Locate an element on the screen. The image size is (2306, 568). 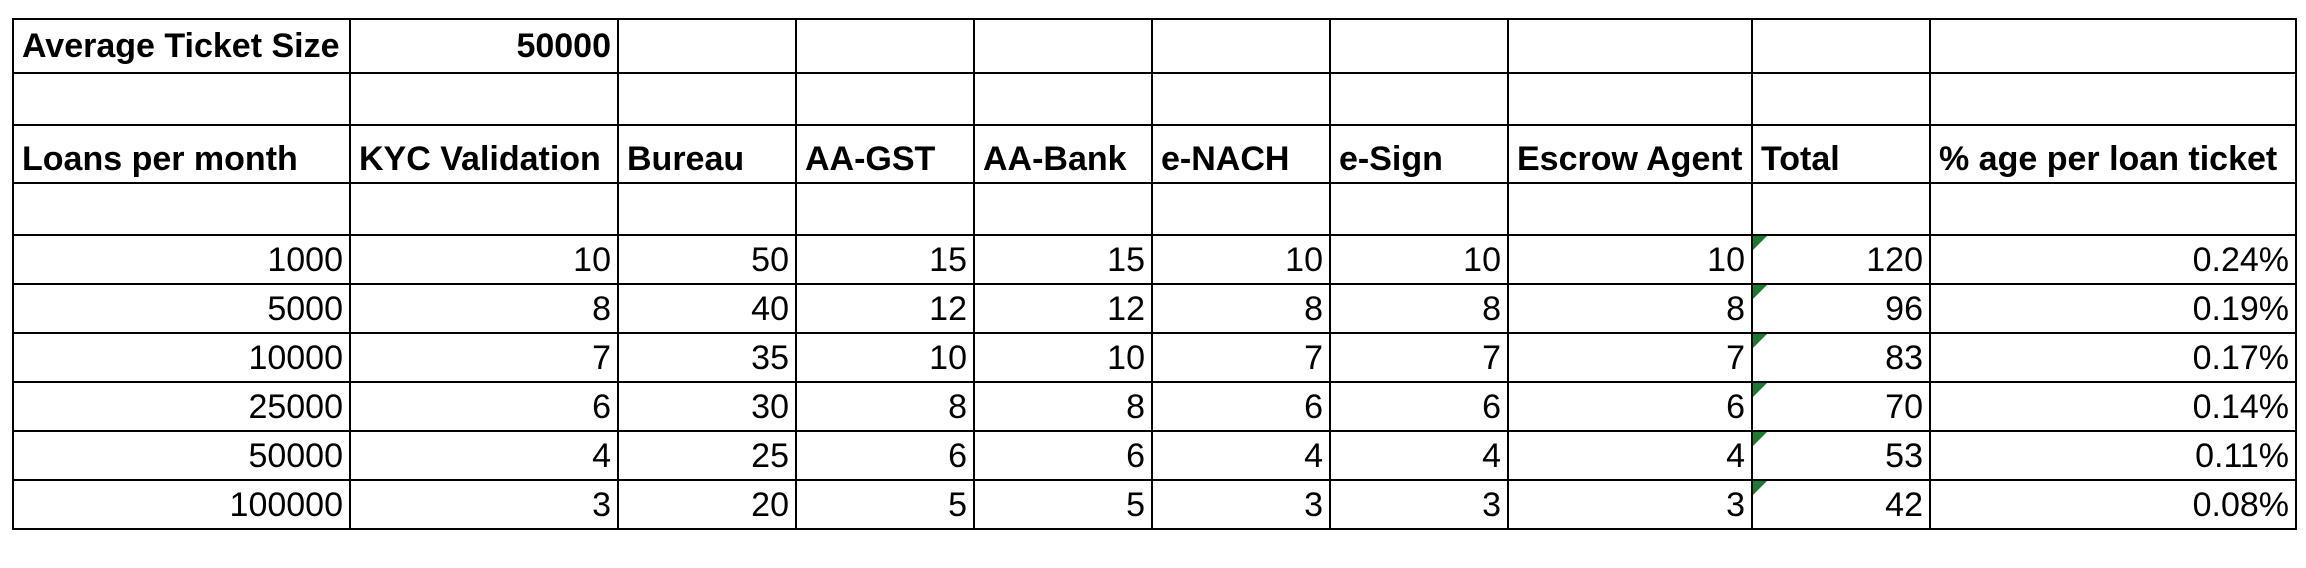
column-header: Total is located at coordinates (1841, 154).